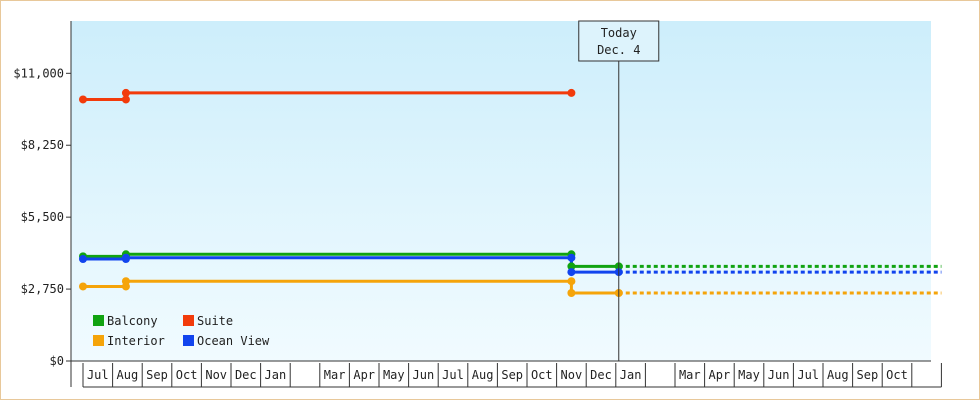 The height and width of the screenshot is (401, 980). Describe the element at coordinates (128, 375) in the screenshot. I see `month-label-1: Aug` at that location.